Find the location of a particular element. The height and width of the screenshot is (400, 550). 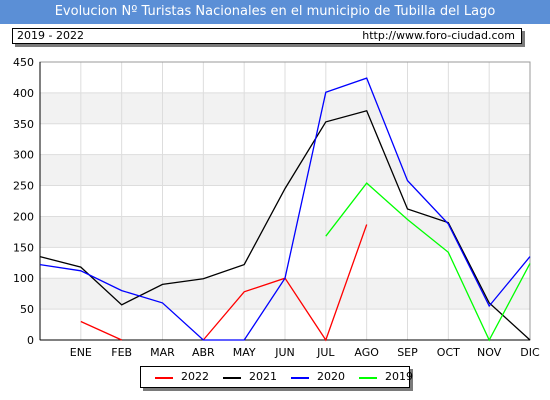

y-tick-label: 400 is located at coordinates (23, 93).